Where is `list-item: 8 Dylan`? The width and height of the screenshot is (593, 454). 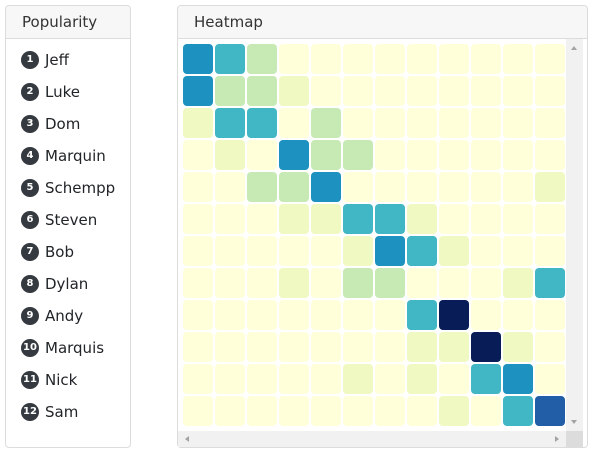
list-item: 8 Dylan is located at coordinates (54, 284).